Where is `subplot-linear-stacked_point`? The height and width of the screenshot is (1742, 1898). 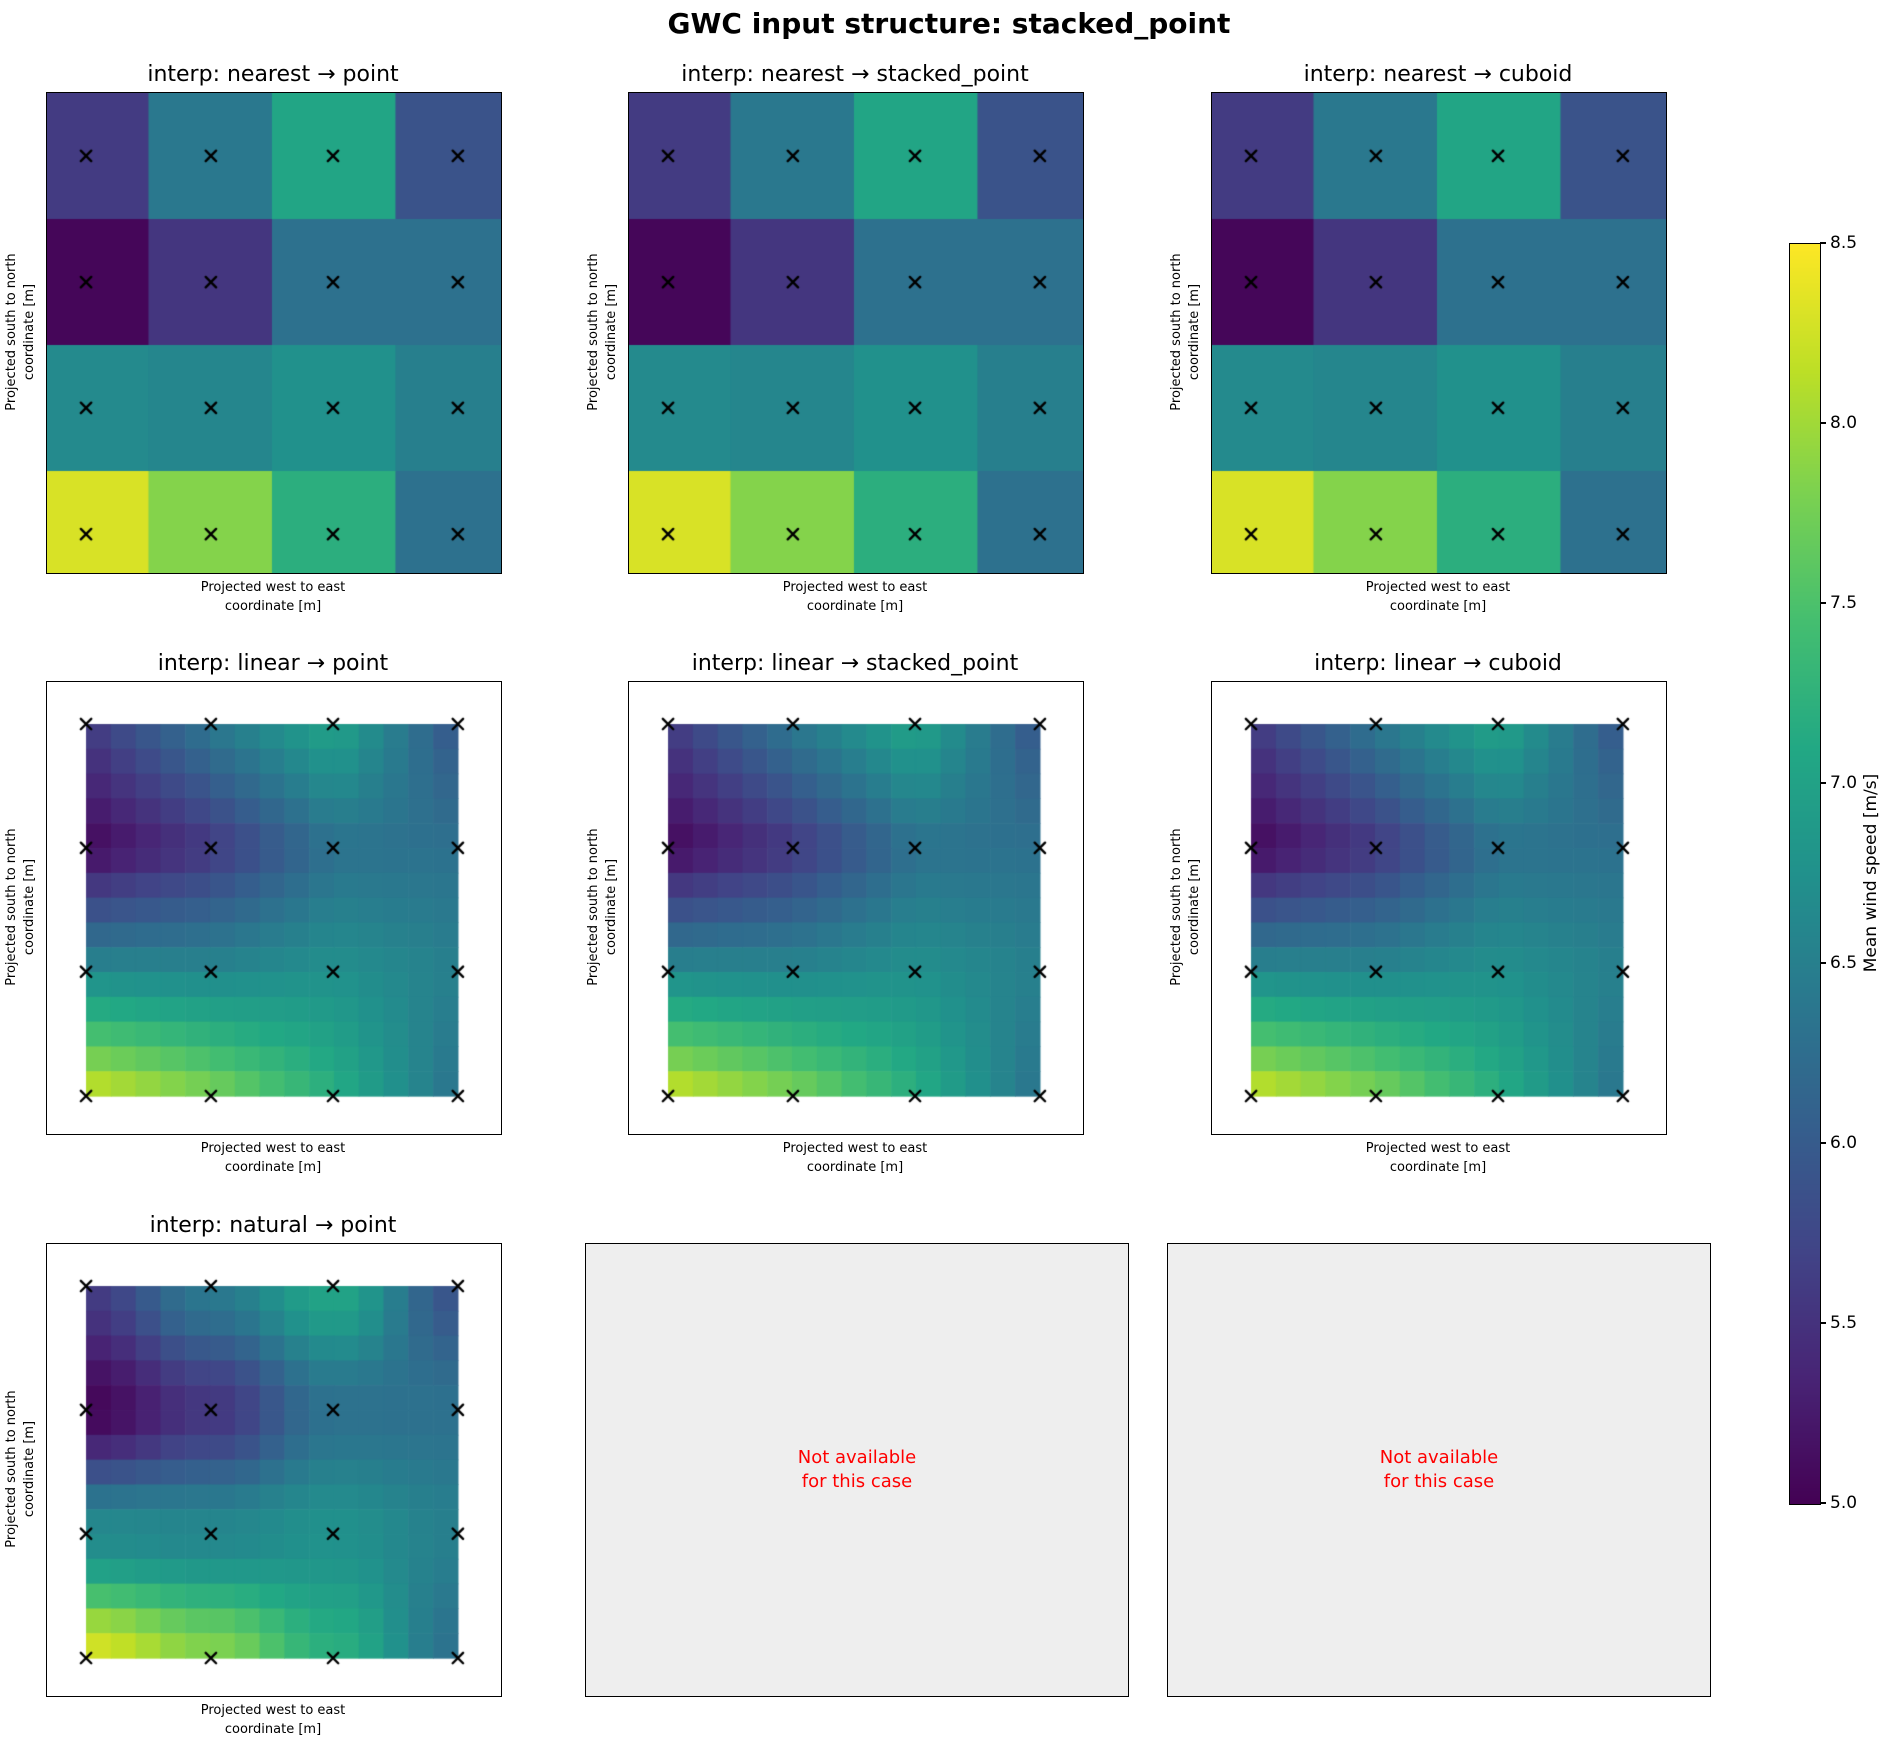 subplot-linear-stacked_point is located at coordinates (856, 908).